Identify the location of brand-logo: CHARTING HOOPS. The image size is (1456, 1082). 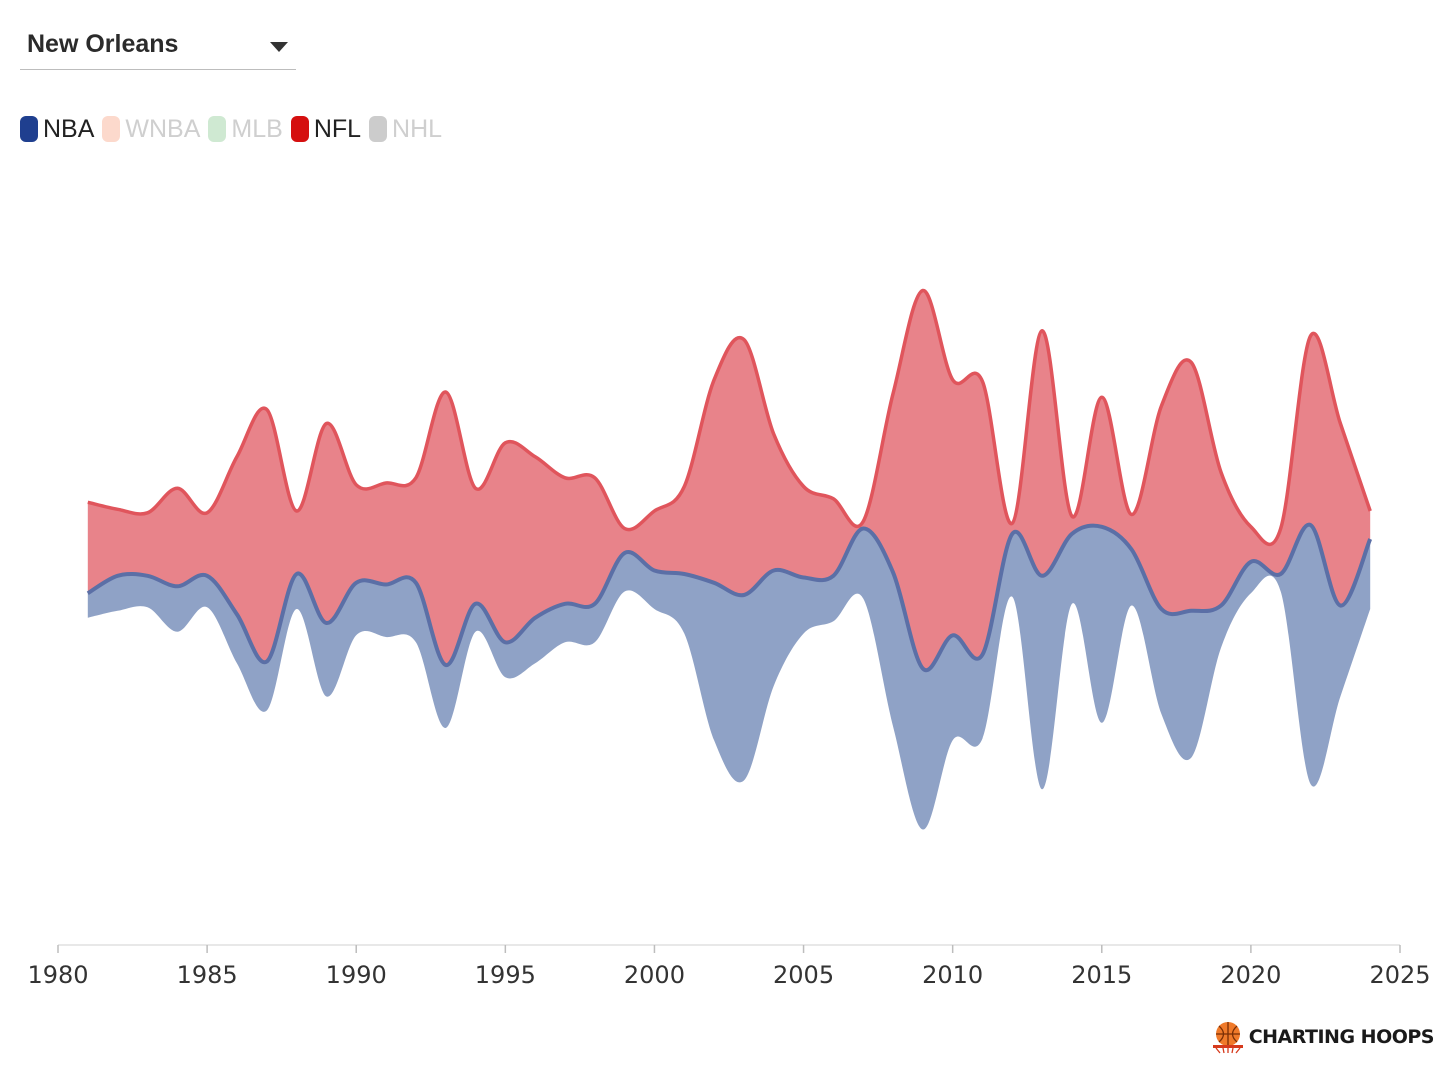
(1323, 1037).